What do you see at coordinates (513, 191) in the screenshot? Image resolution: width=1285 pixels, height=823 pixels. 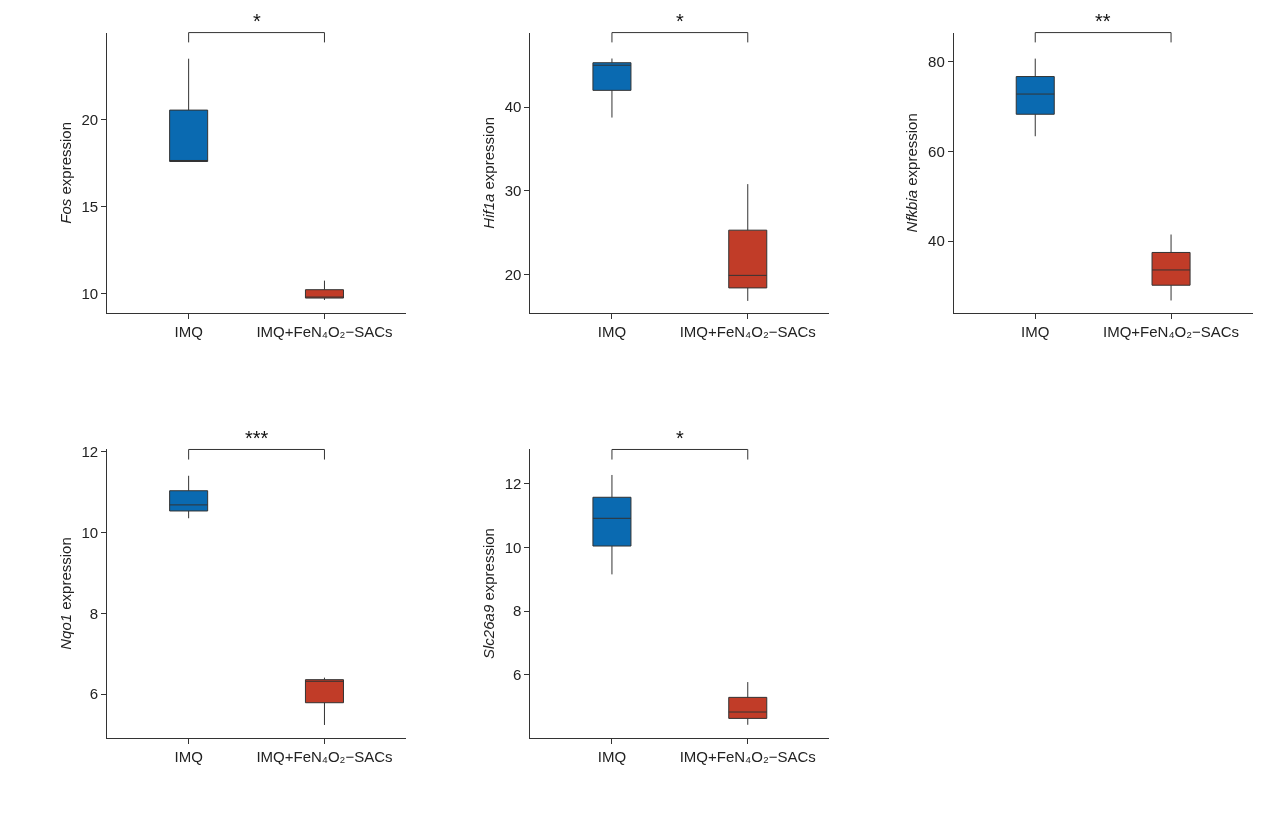 I see `y-tick-label: 30` at bounding box center [513, 191].